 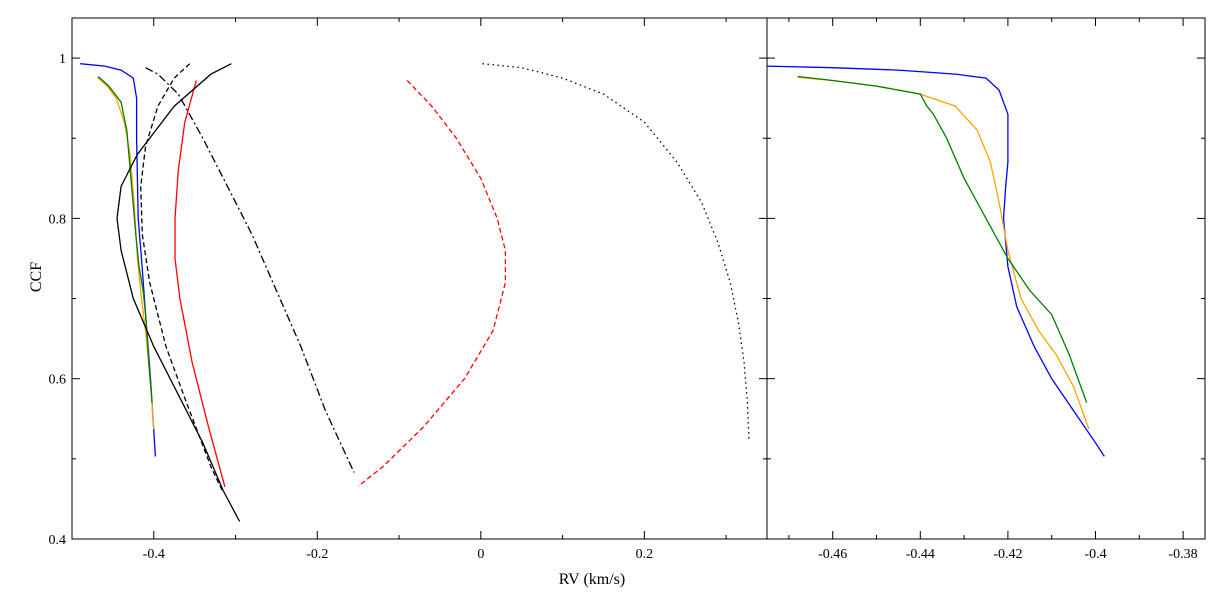 I want to click on x-tick-label: 0, so click(x=480, y=554).